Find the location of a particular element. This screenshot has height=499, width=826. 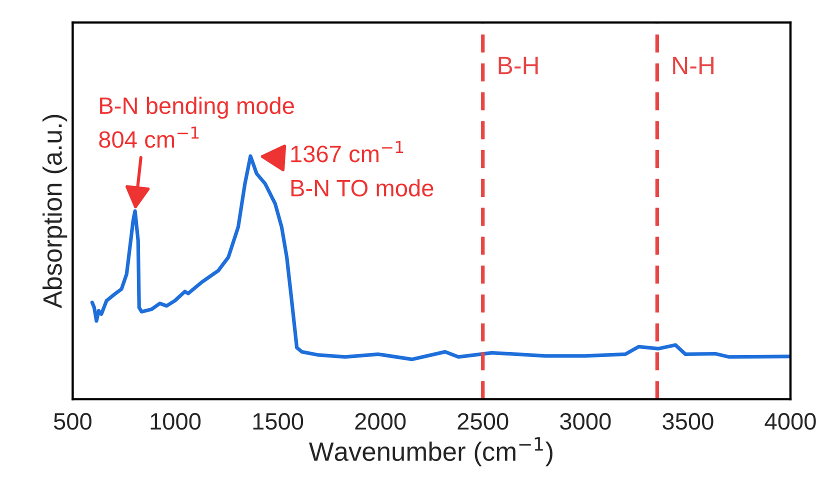

x-tick-label: 500 is located at coordinates (73, 421).